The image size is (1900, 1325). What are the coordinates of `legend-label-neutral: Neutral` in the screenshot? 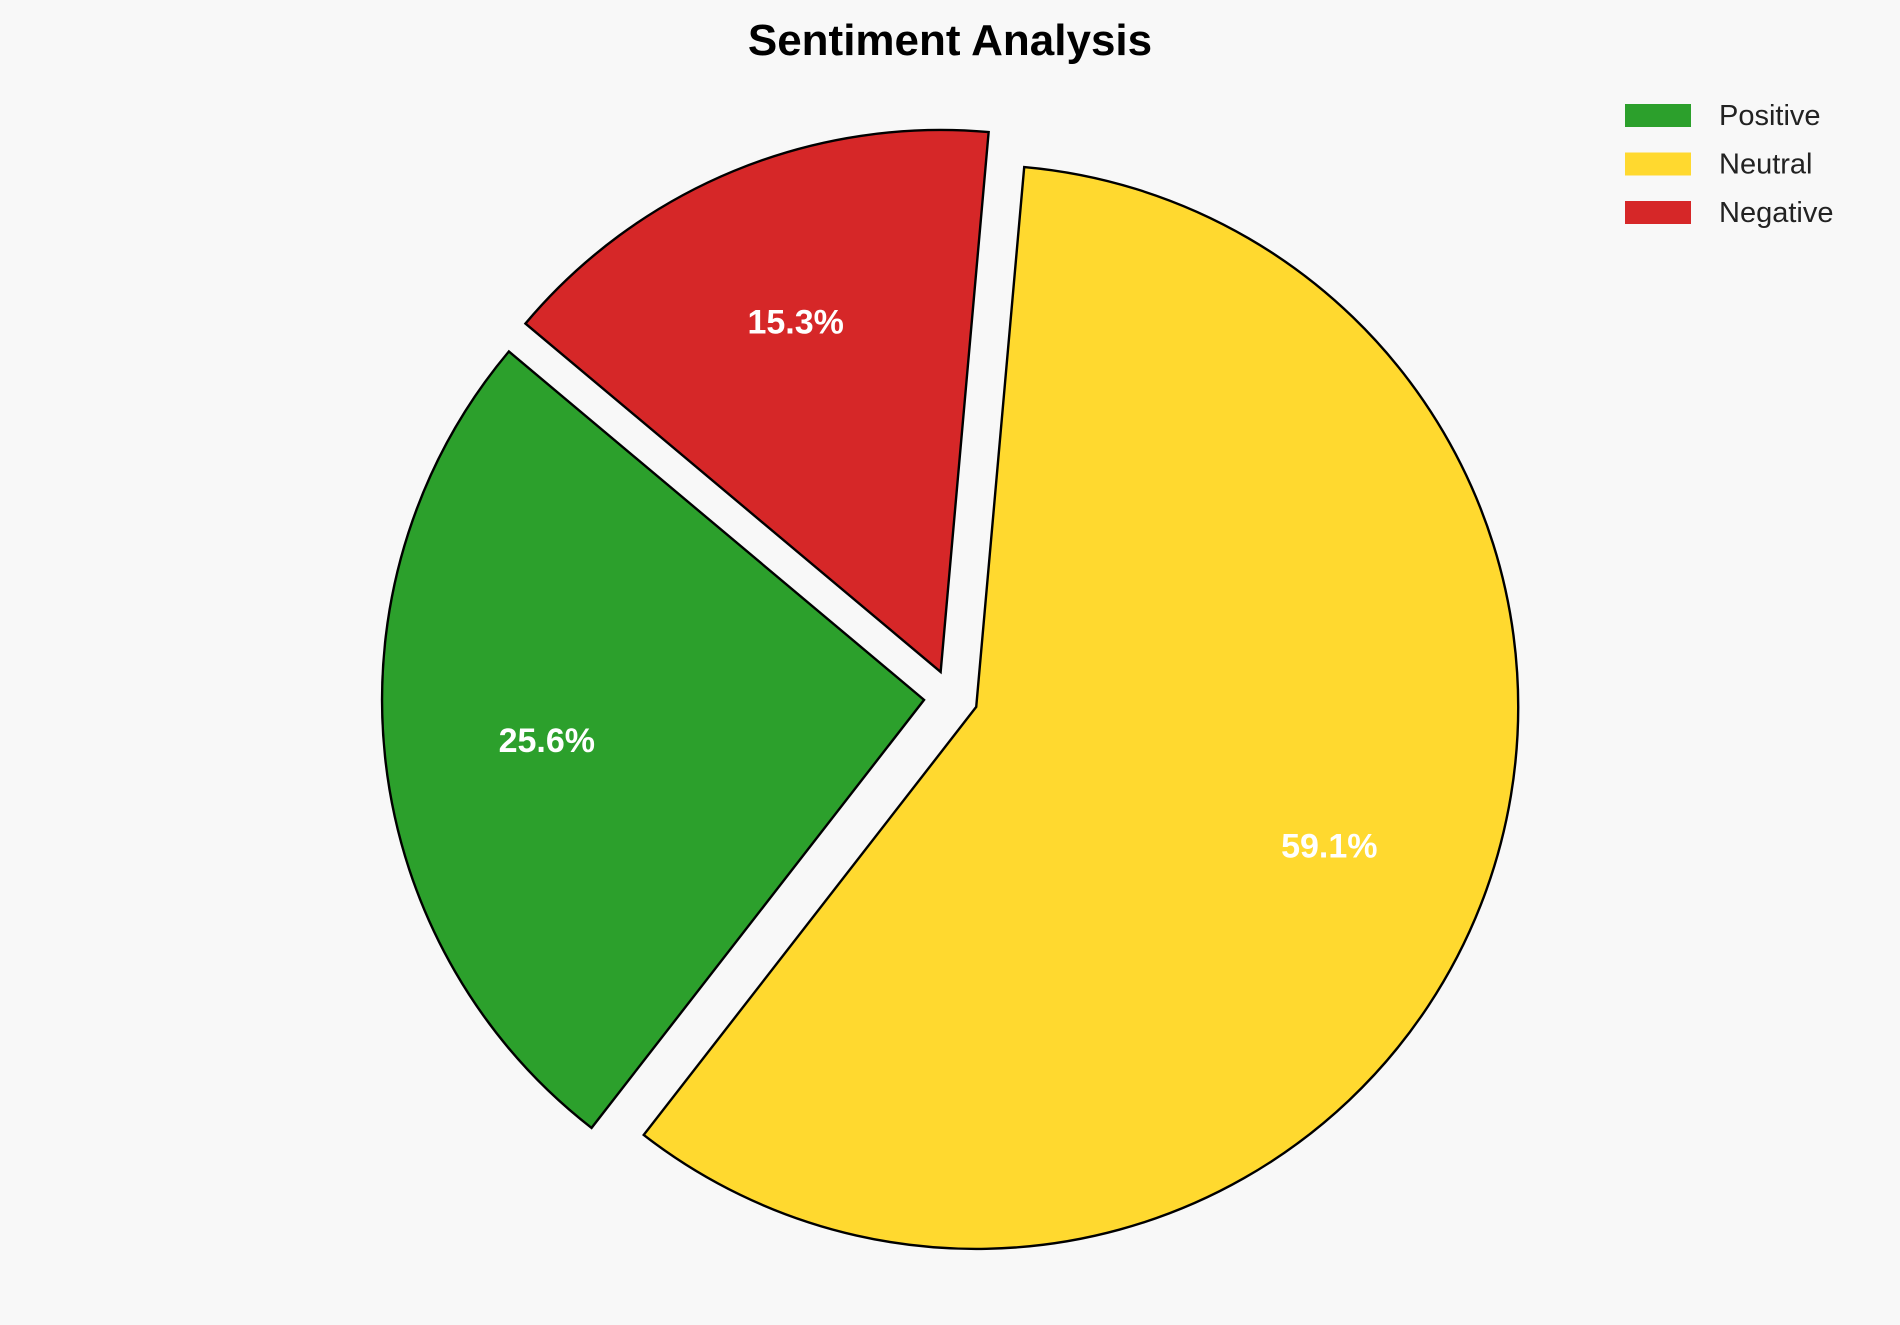 It's located at (1766, 165).